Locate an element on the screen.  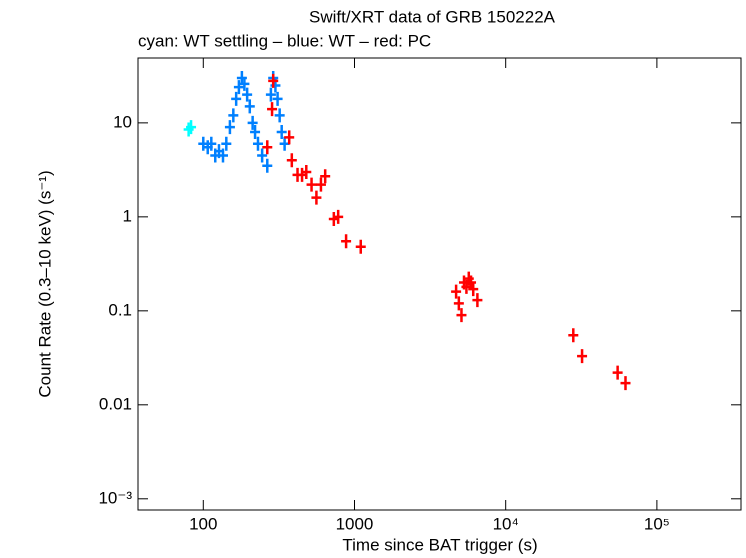
x-tick-label: 100 is located at coordinates (203, 523).